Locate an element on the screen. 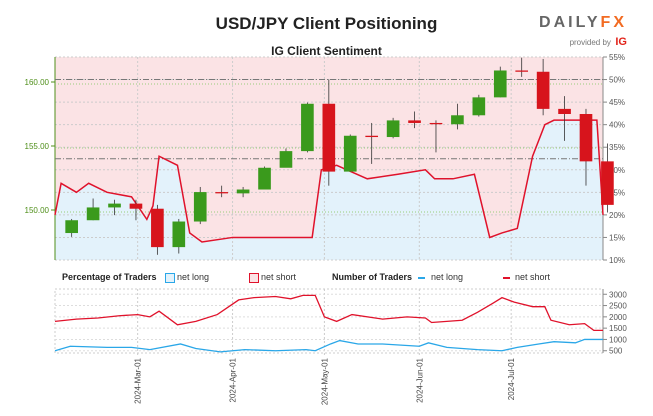  right-axis-label: 20% is located at coordinates (617, 215).